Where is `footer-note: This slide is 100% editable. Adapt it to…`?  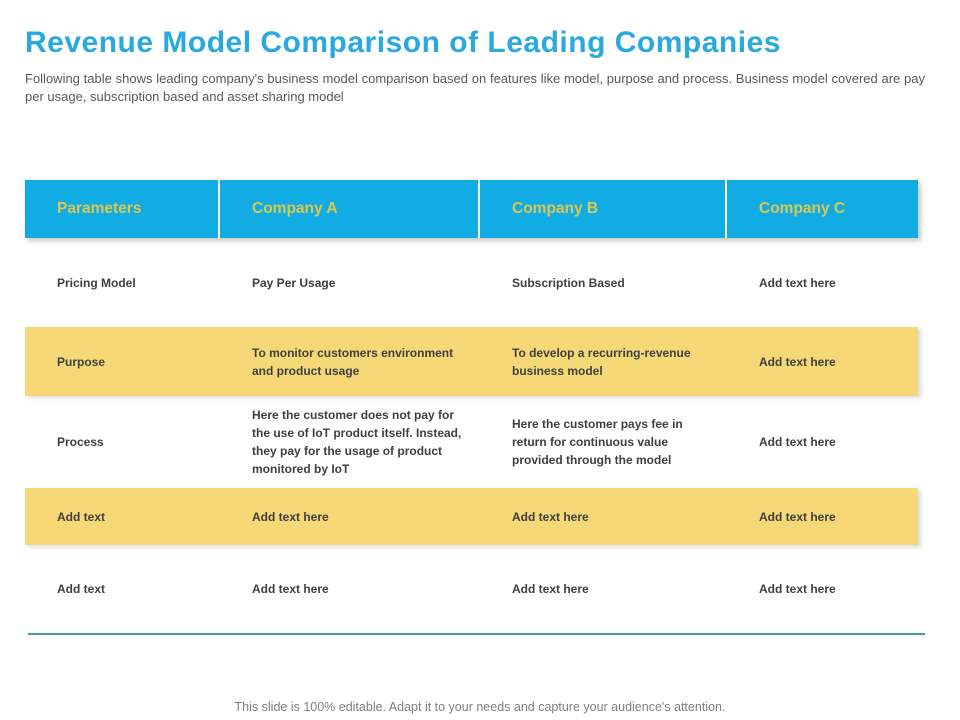
footer-note: This slide is 100% editable. Adapt it to… is located at coordinates (480, 707).